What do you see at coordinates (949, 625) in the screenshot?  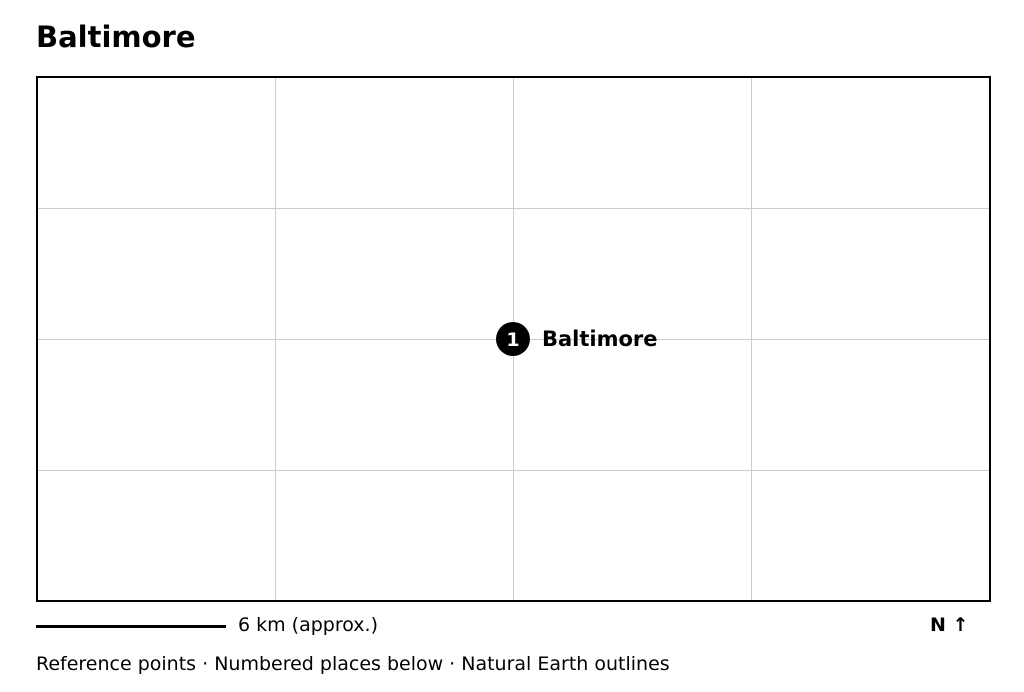 I see `north-arrow-indicator: N ↑` at bounding box center [949, 625].